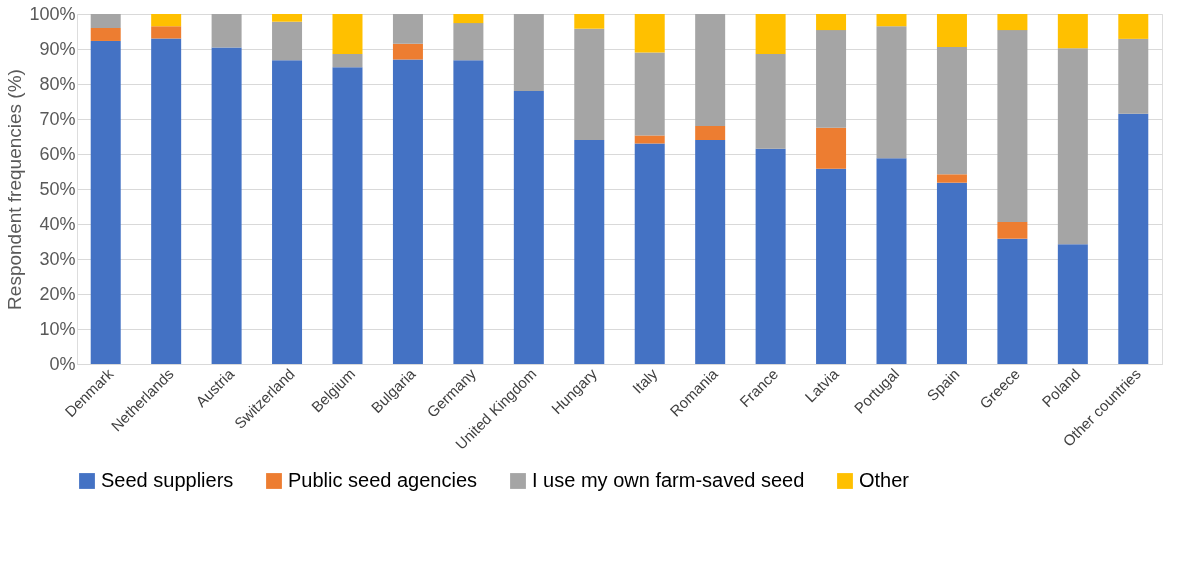  Describe the element at coordinates (57, 328) in the screenshot. I see `y-tick-label: 10%` at that location.